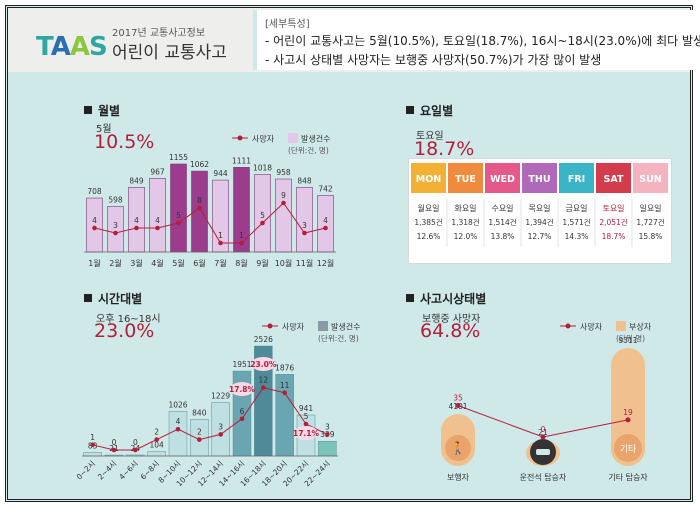 The height and width of the screenshot is (509, 700). I want to click on other-label-text: 기타, so click(628, 449).